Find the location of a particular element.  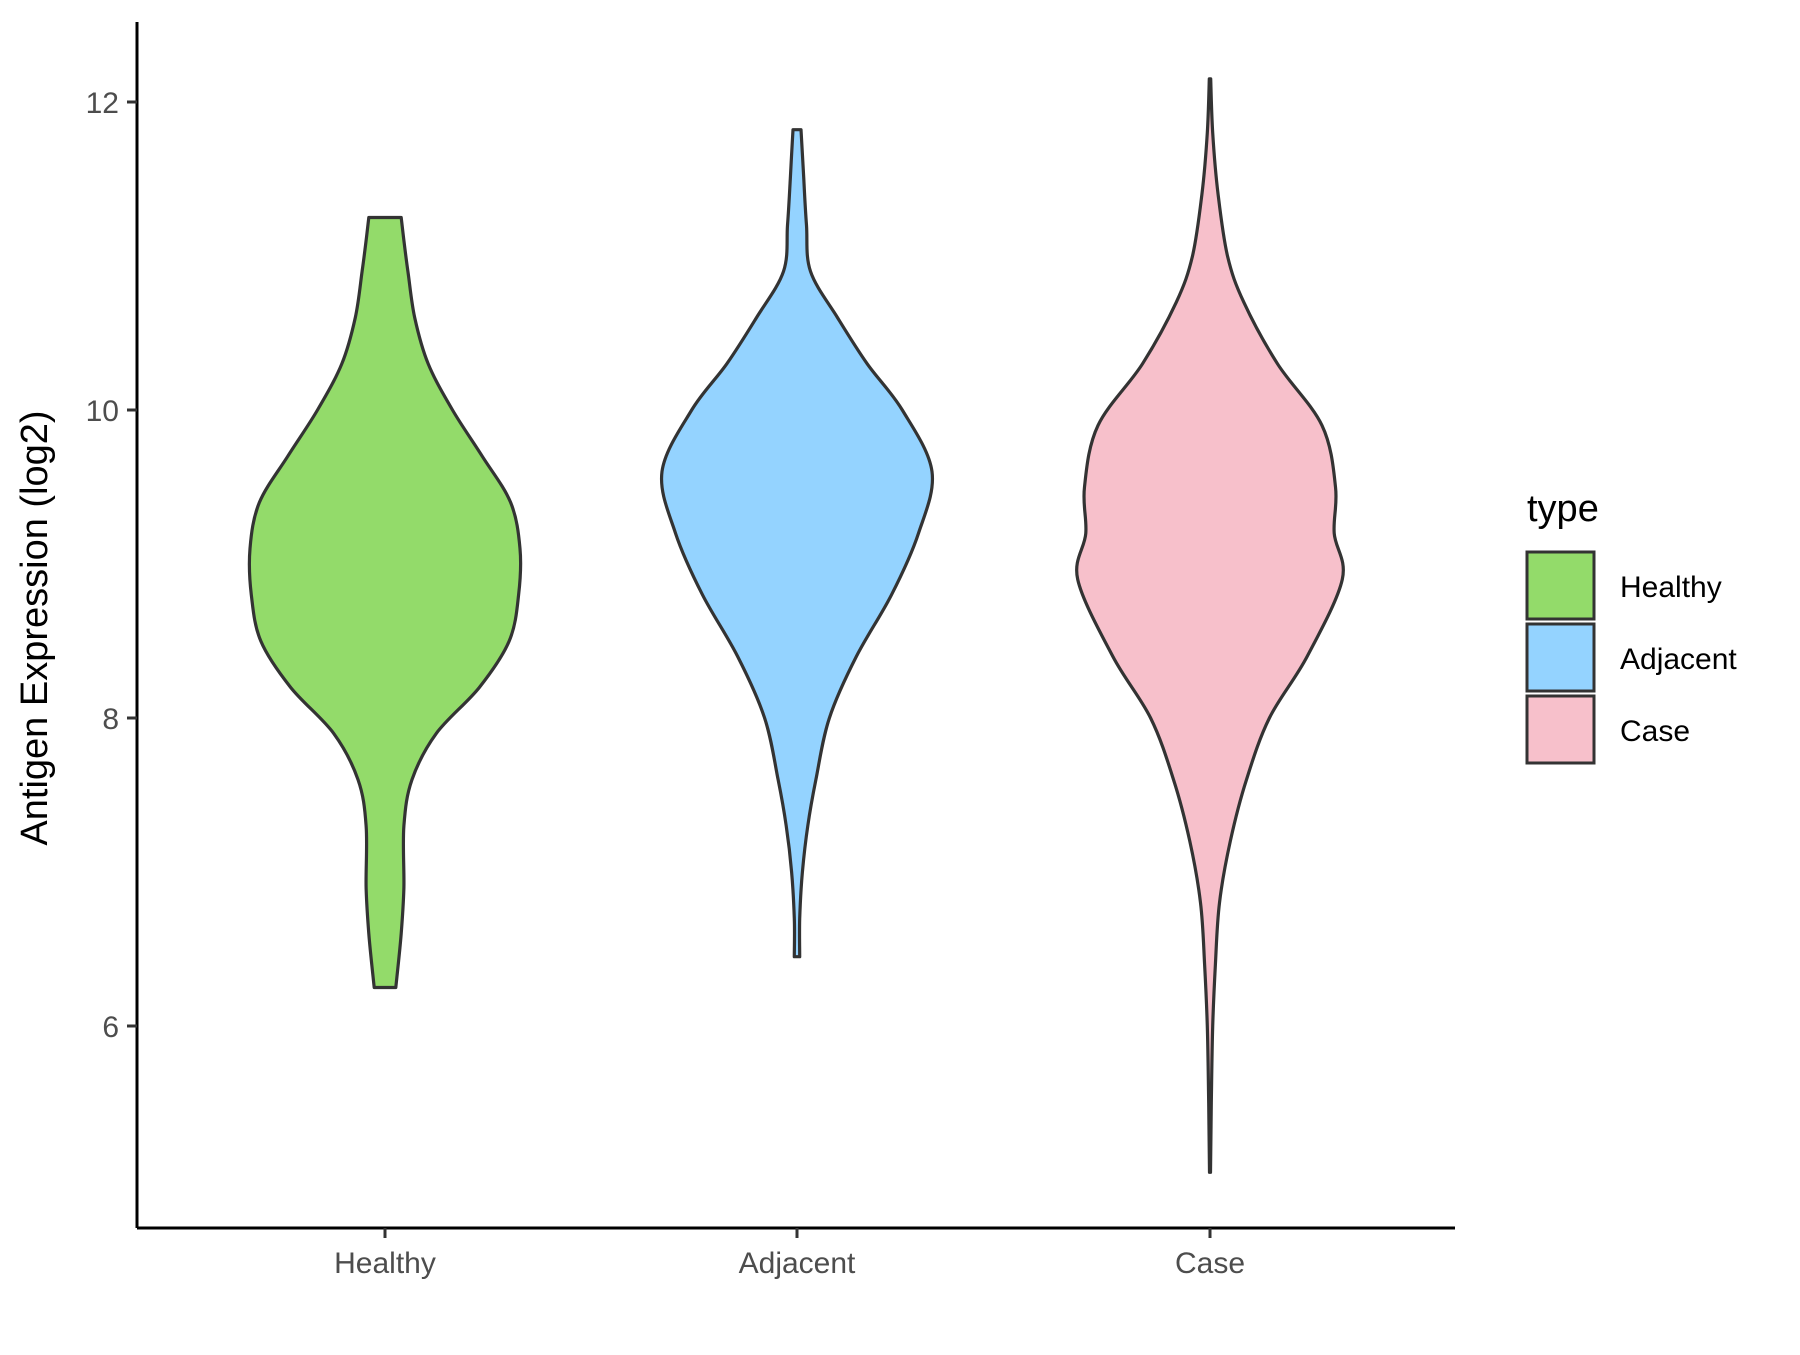

x-tick-label: Healthy is located at coordinates (385, 1263).